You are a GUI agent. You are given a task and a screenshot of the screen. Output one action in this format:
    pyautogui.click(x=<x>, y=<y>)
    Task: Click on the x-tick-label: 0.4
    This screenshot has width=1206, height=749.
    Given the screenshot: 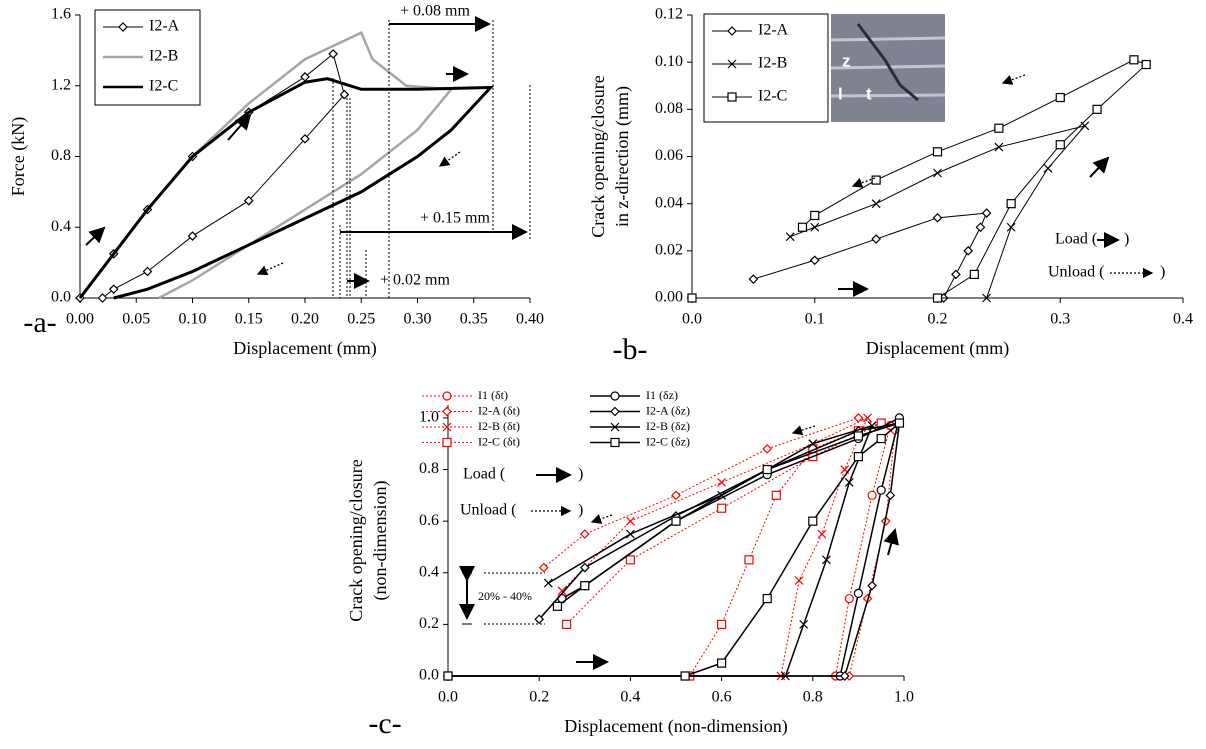 What is the action you would take?
    pyautogui.click(x=1183, y=319)
    